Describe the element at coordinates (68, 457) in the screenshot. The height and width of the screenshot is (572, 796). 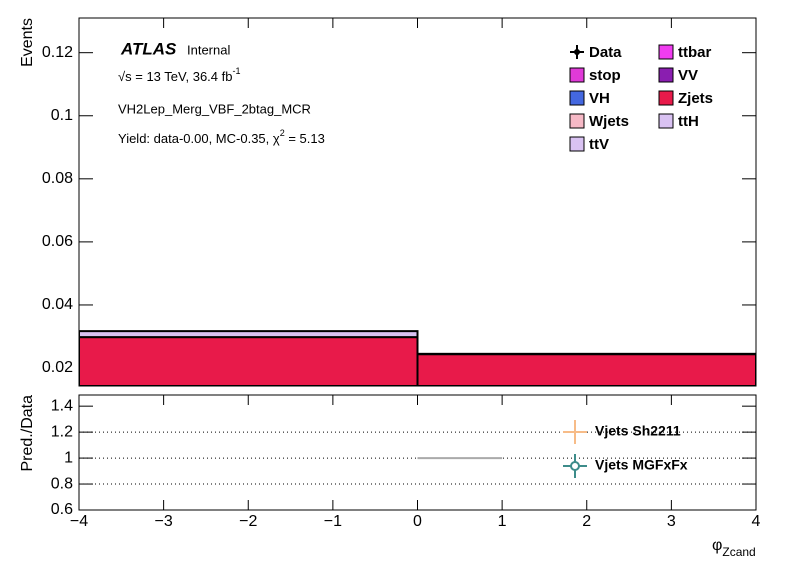
I see `y-tick-label: 1` at that location.